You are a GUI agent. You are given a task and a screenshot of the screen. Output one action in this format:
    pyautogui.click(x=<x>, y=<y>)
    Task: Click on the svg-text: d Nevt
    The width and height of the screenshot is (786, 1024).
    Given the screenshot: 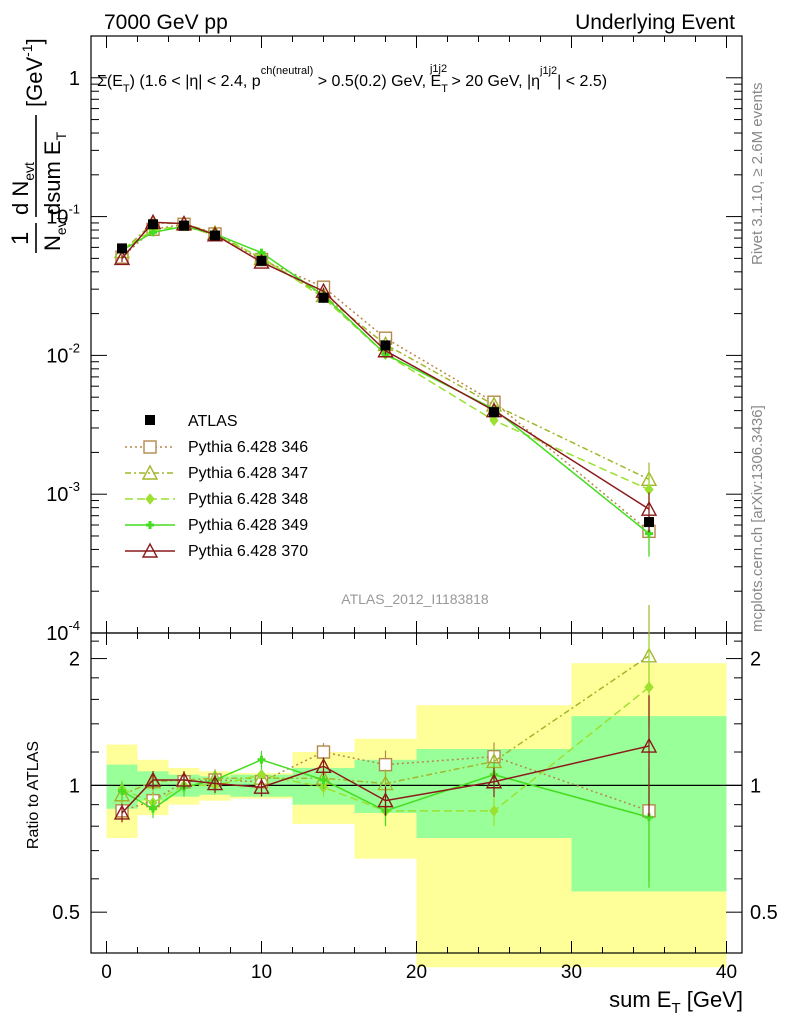 What is the action you would take?
    pyautogui.click(x=22, y=188)
    